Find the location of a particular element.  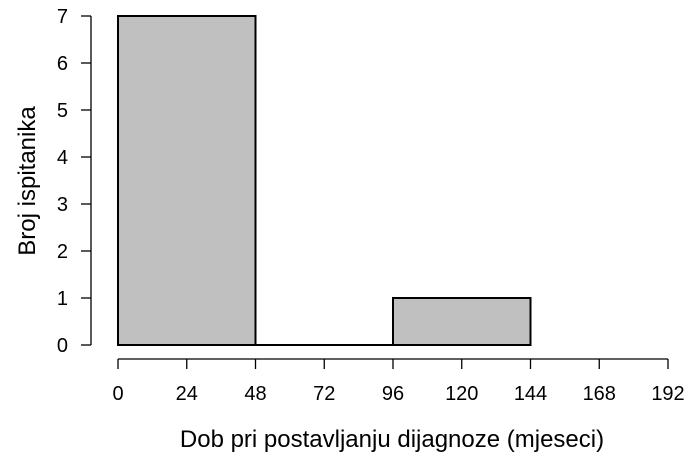

y-tick-label: 0 is located at coordinates (62, 346).